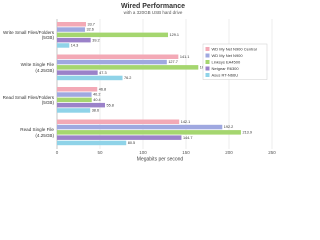  I want to click on x-tick-label: 150, so click(186, 152).